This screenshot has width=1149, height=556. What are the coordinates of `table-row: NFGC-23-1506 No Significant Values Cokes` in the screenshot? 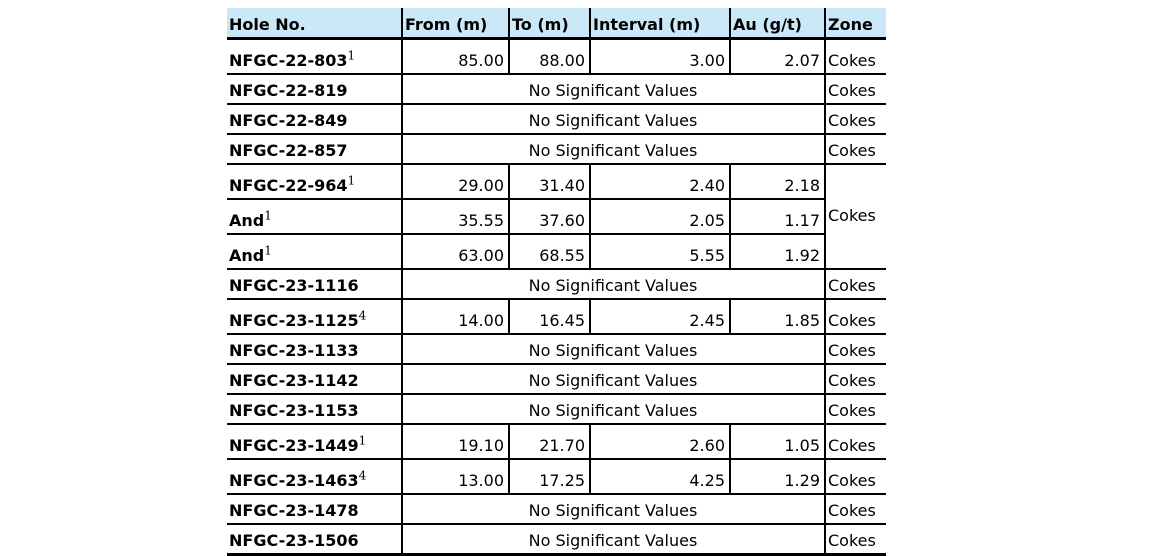 It's located at (556, 540).